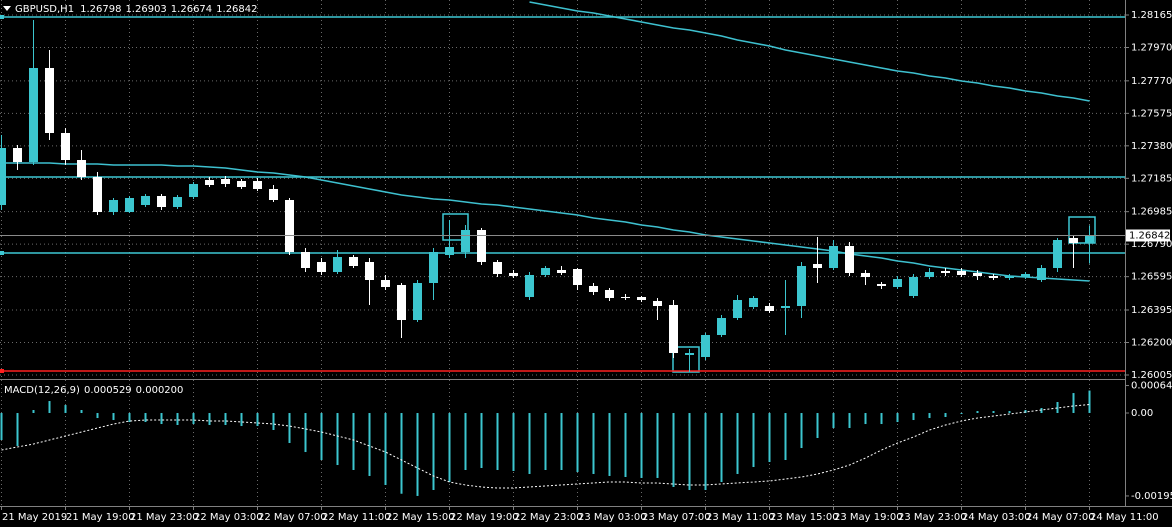  I want to click on x-tick-label: 24 May 11:00, so click(1124, 517).